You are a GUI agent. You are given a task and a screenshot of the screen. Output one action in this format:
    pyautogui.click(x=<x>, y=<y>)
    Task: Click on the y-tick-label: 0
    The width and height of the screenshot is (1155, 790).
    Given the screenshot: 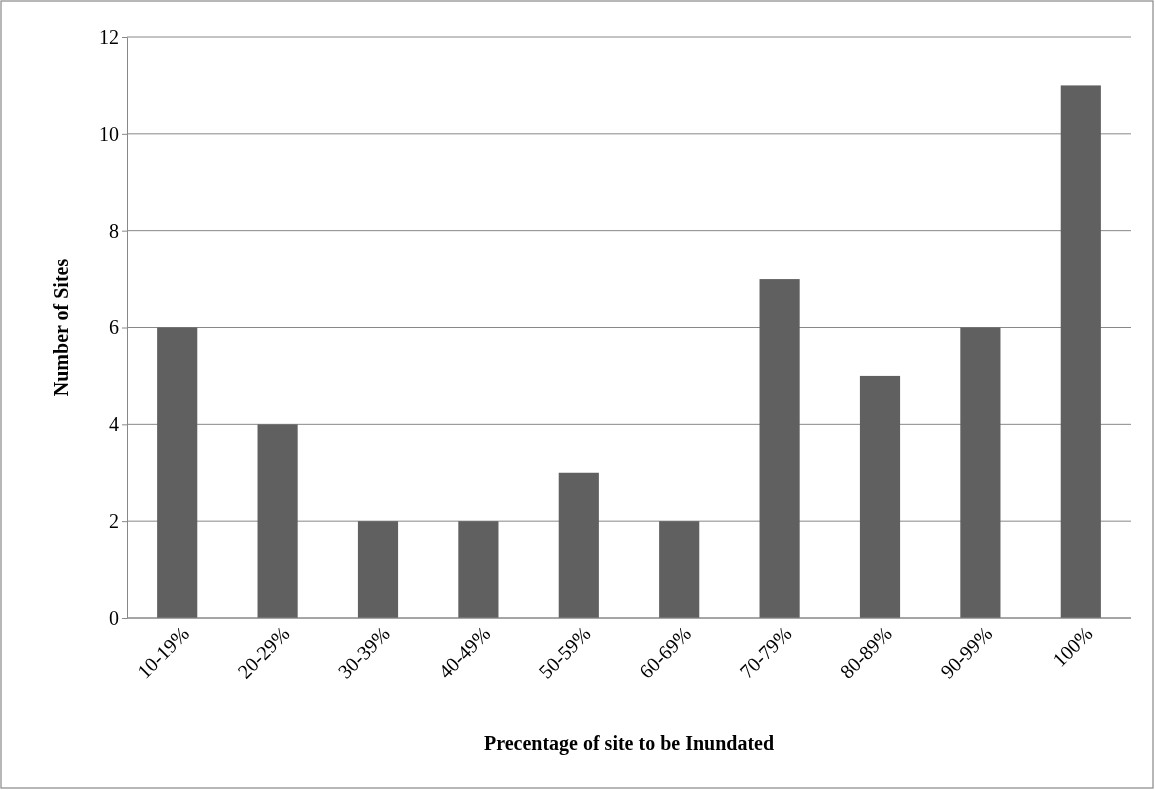 What is the action you would take?
    pyautogui.click(x=114, y=617)
    